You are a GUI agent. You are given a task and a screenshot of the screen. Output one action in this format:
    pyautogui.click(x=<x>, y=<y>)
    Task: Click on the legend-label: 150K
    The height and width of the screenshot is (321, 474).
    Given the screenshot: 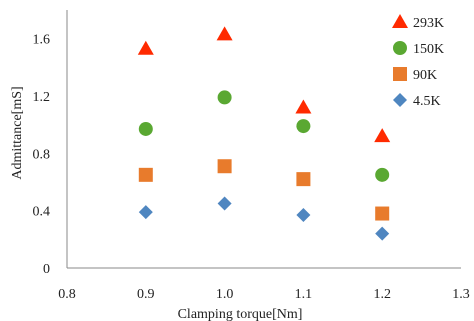 What is the action you would take?
    pyautogui.click(x=428, y=49)
    